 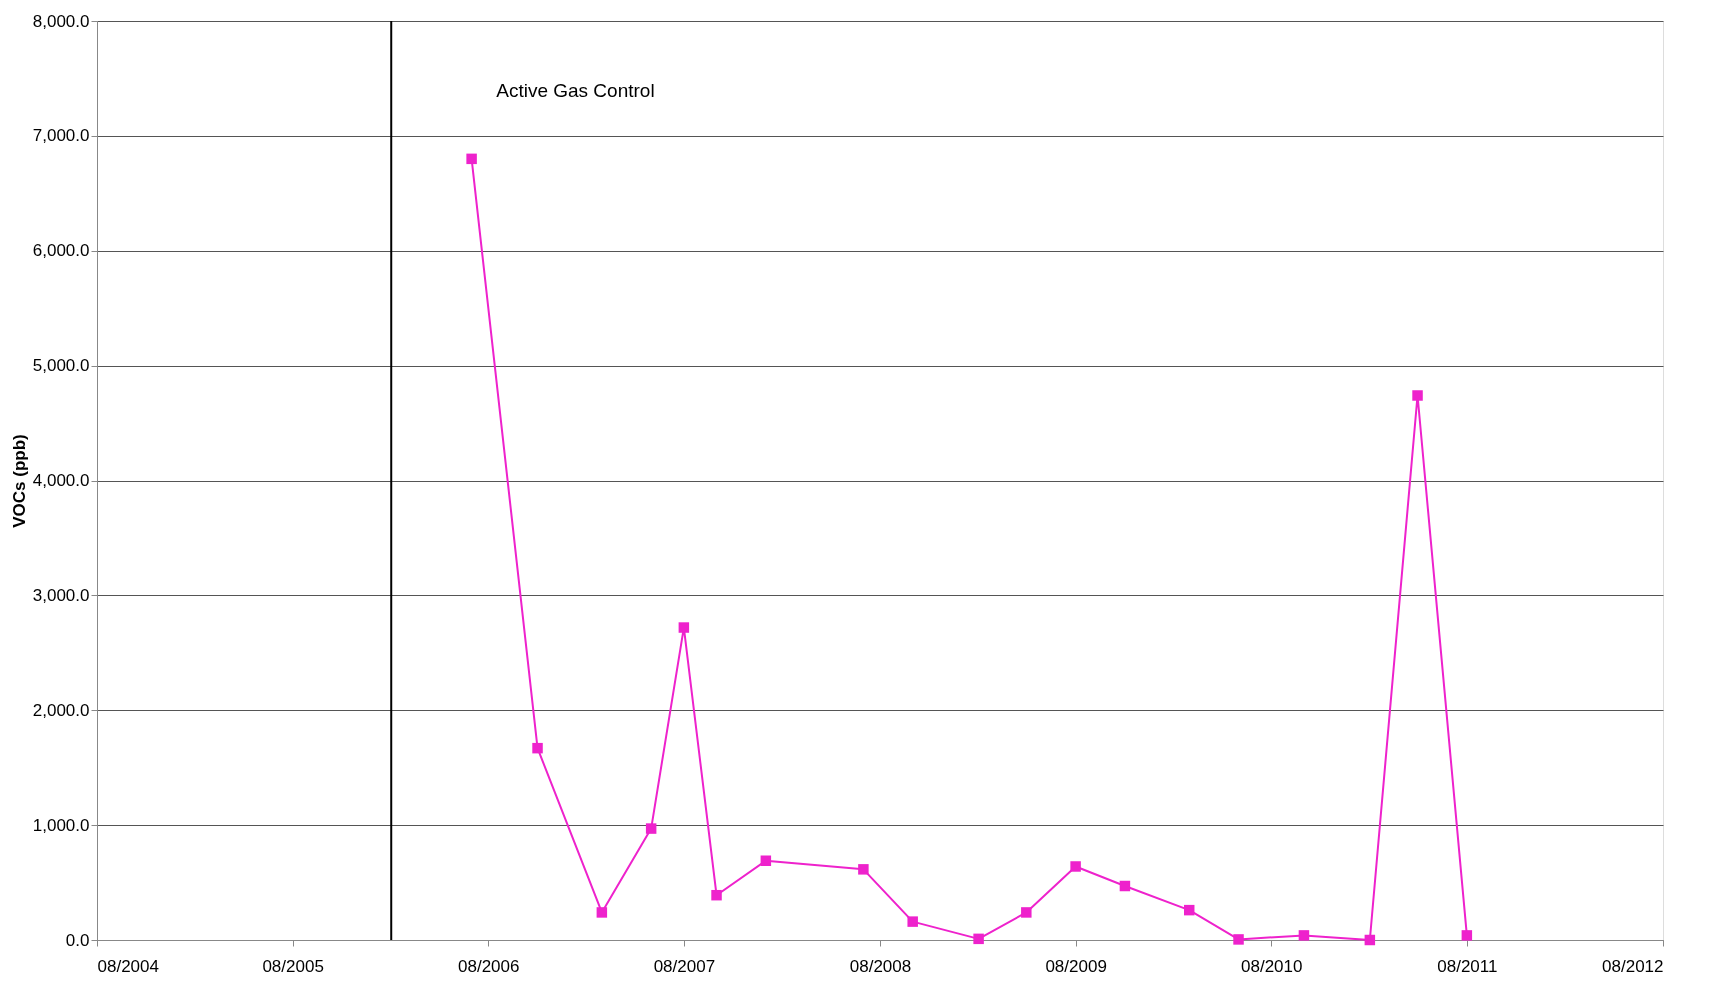 What do you see at coordinates (61, 251) in the screenshot?
I see `y-tick-label: 6,000.0` at bounding box center [61, 251].